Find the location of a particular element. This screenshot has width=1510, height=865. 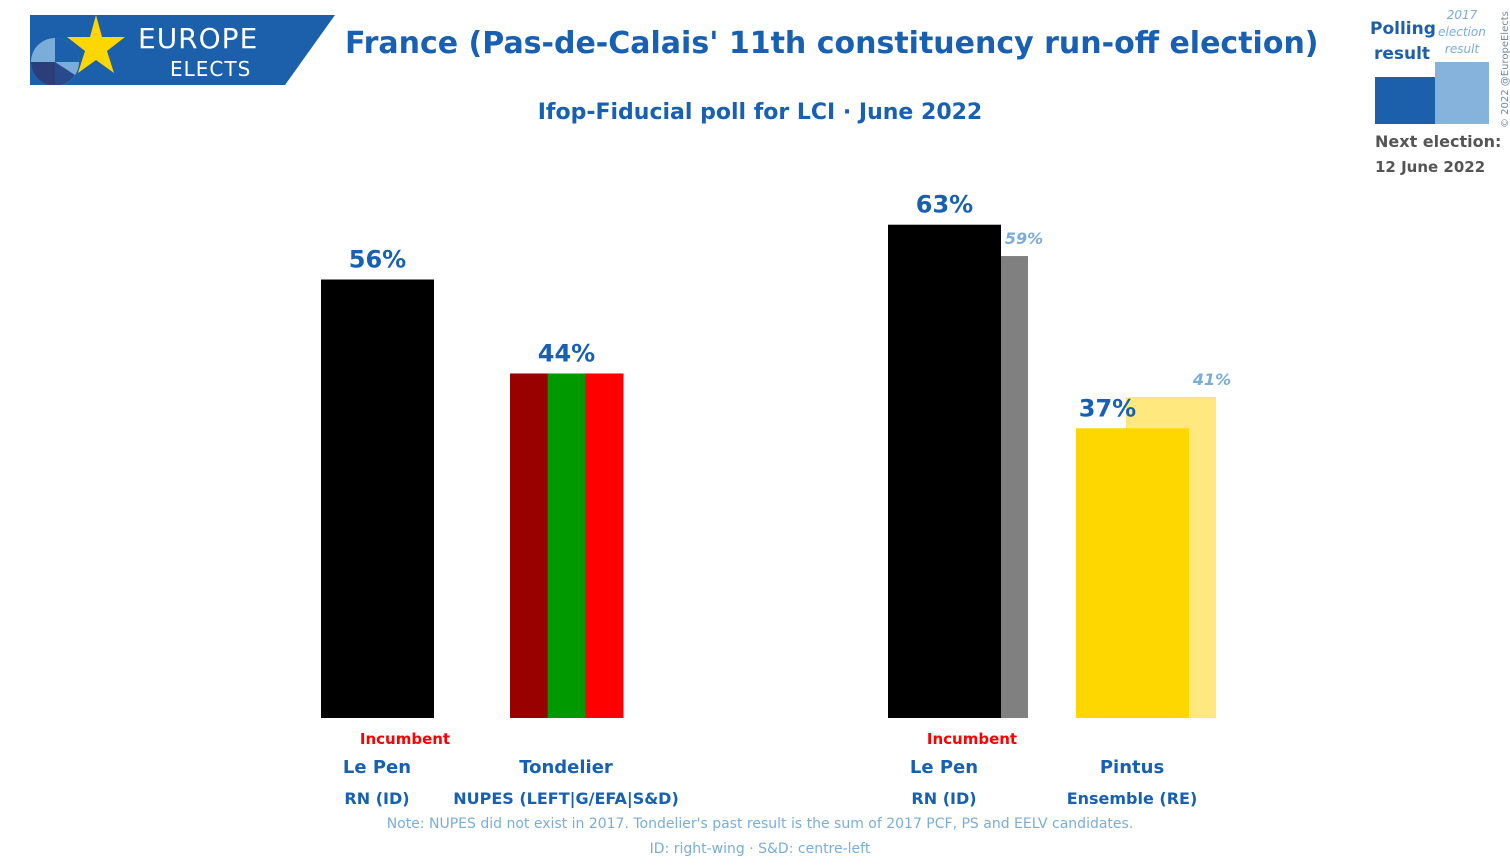

logo-text-europe: EUROPE is located at coordinates (198, 38).